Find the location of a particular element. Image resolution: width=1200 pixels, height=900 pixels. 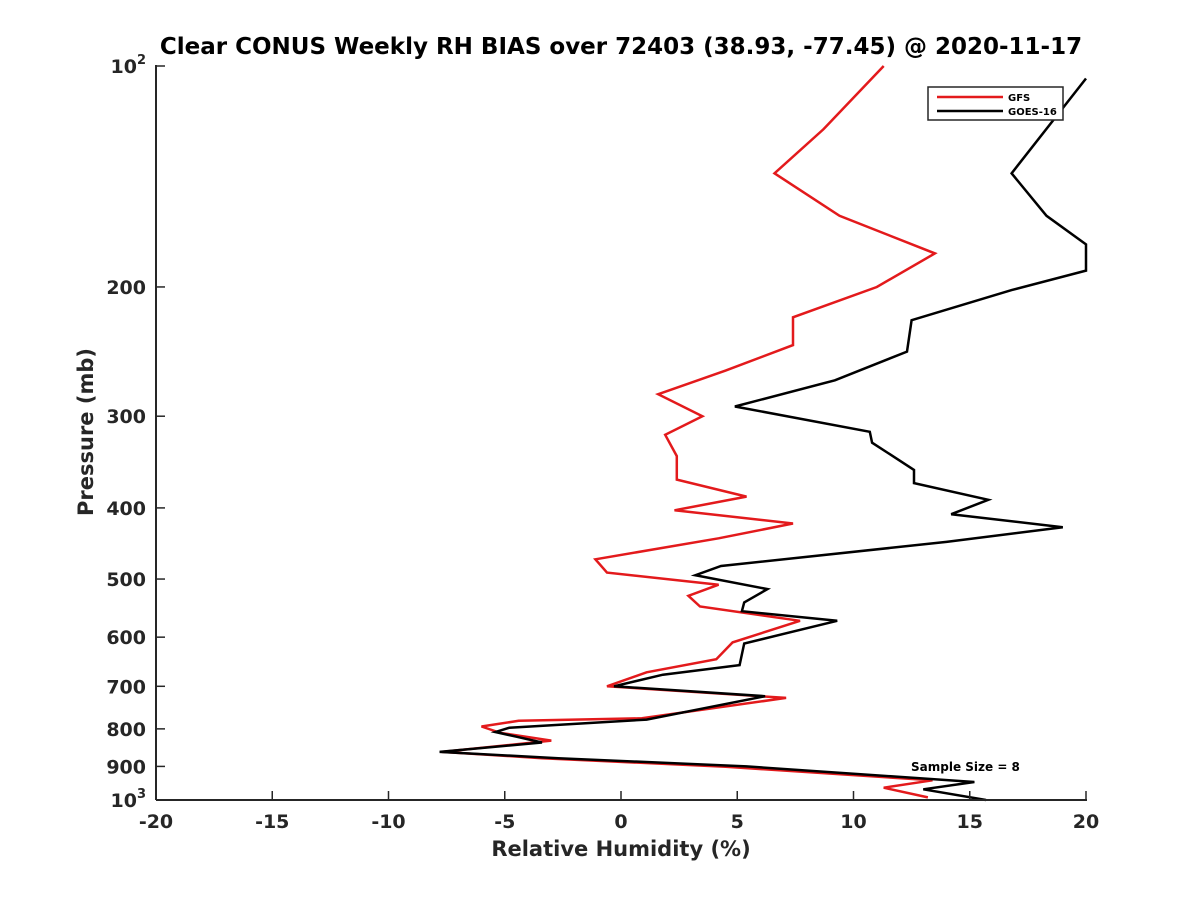

x-axis-label: Relative Humidity (%) is located at coordinates (620, 849).